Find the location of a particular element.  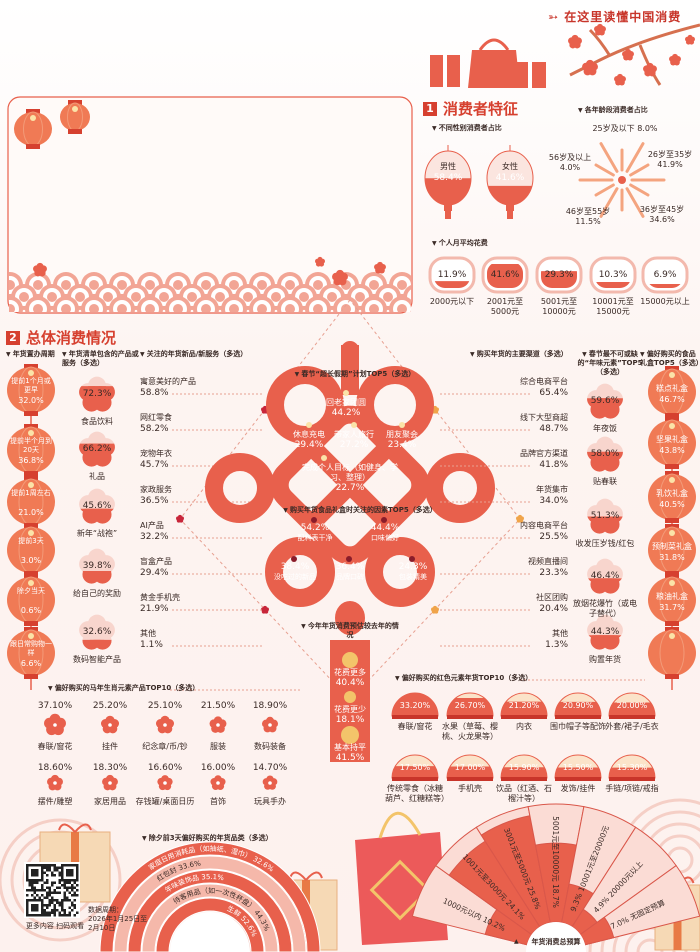

zodiac-value: 25.20% is located at coordinates (110, 706).